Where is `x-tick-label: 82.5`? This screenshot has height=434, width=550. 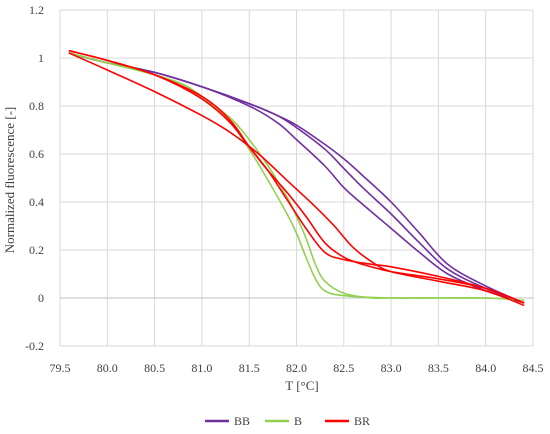 x-tick-label: 82.5 is located at coordinates (343, 368).